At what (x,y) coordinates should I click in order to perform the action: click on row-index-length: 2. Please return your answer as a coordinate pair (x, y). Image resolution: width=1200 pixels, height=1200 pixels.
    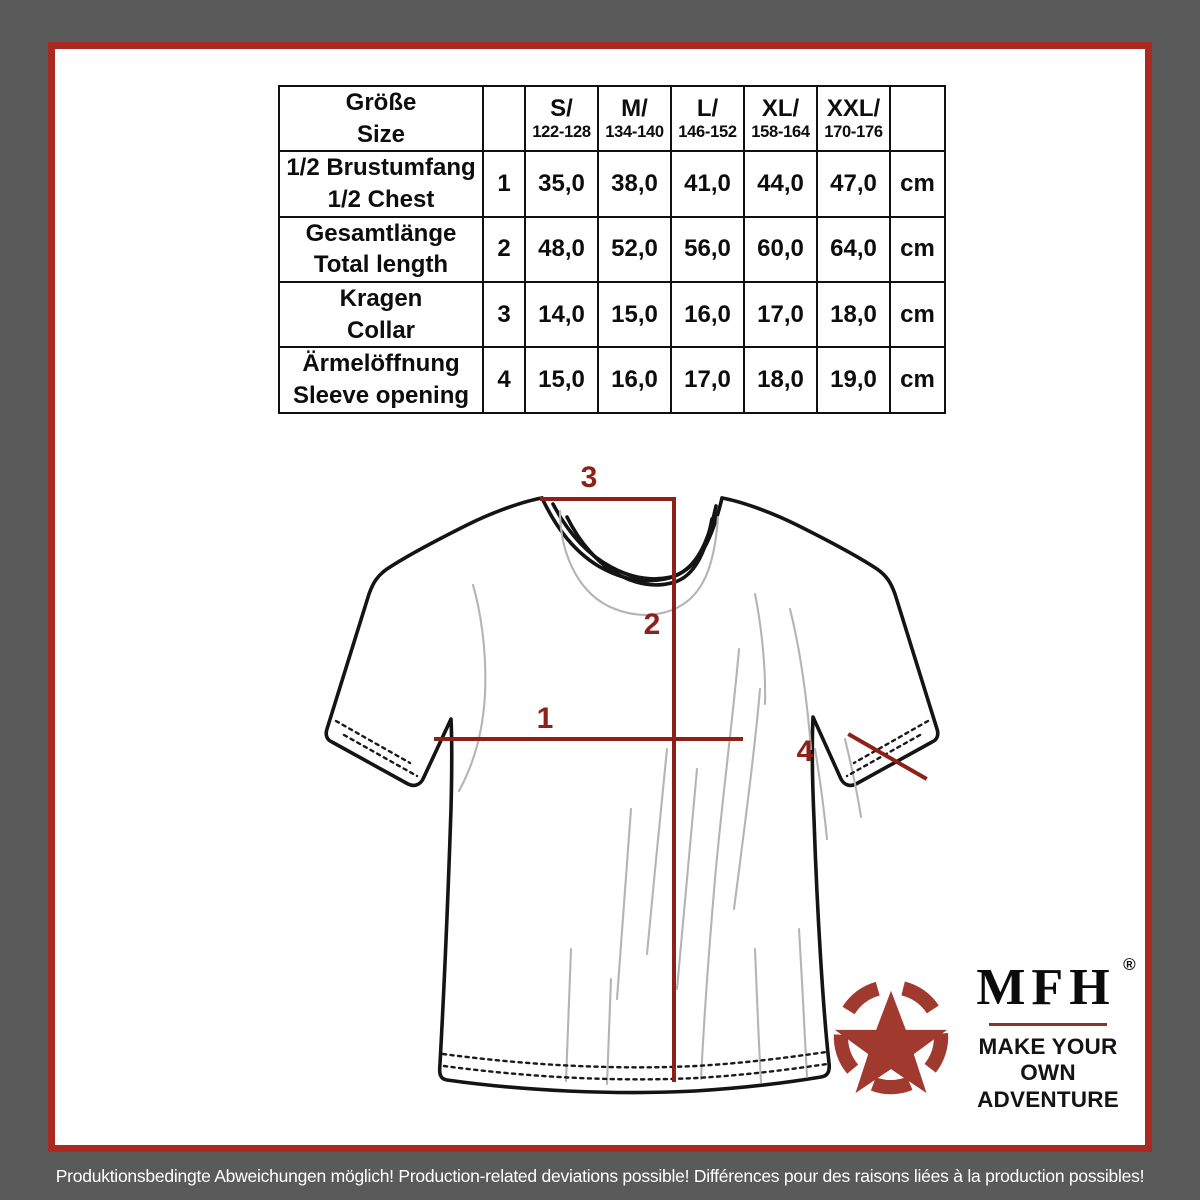
    Looking at the image, I should click on (504, 249).